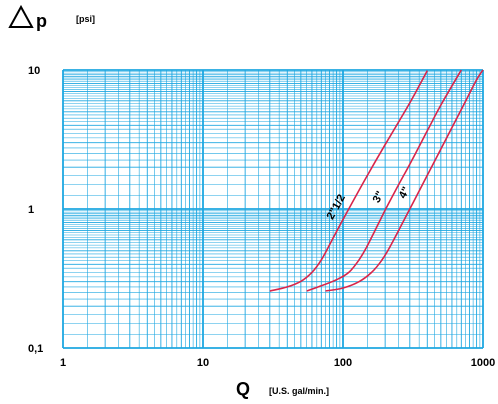 This screenshot has height=404, width=498. I want to click on series-label: 4", so click(405, 193).